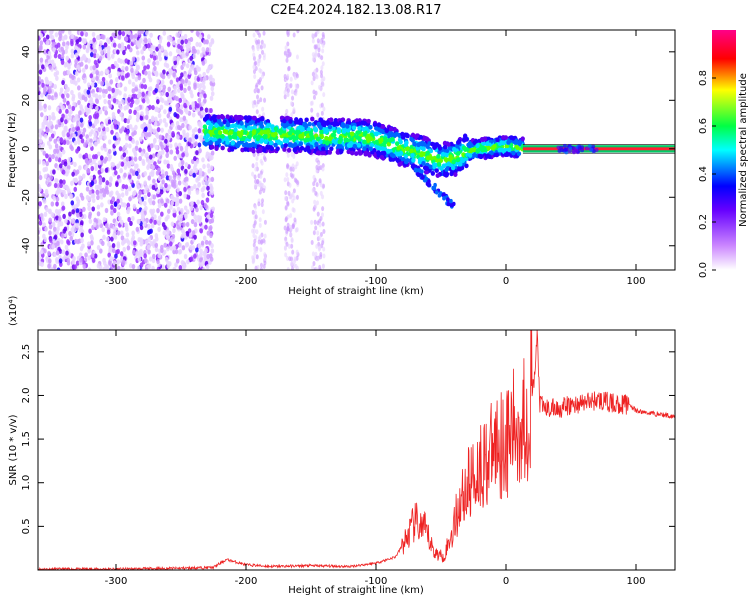 This screenshot has width=750, height=600. I want to click on x-tick-label: -200, so click(246, 281).